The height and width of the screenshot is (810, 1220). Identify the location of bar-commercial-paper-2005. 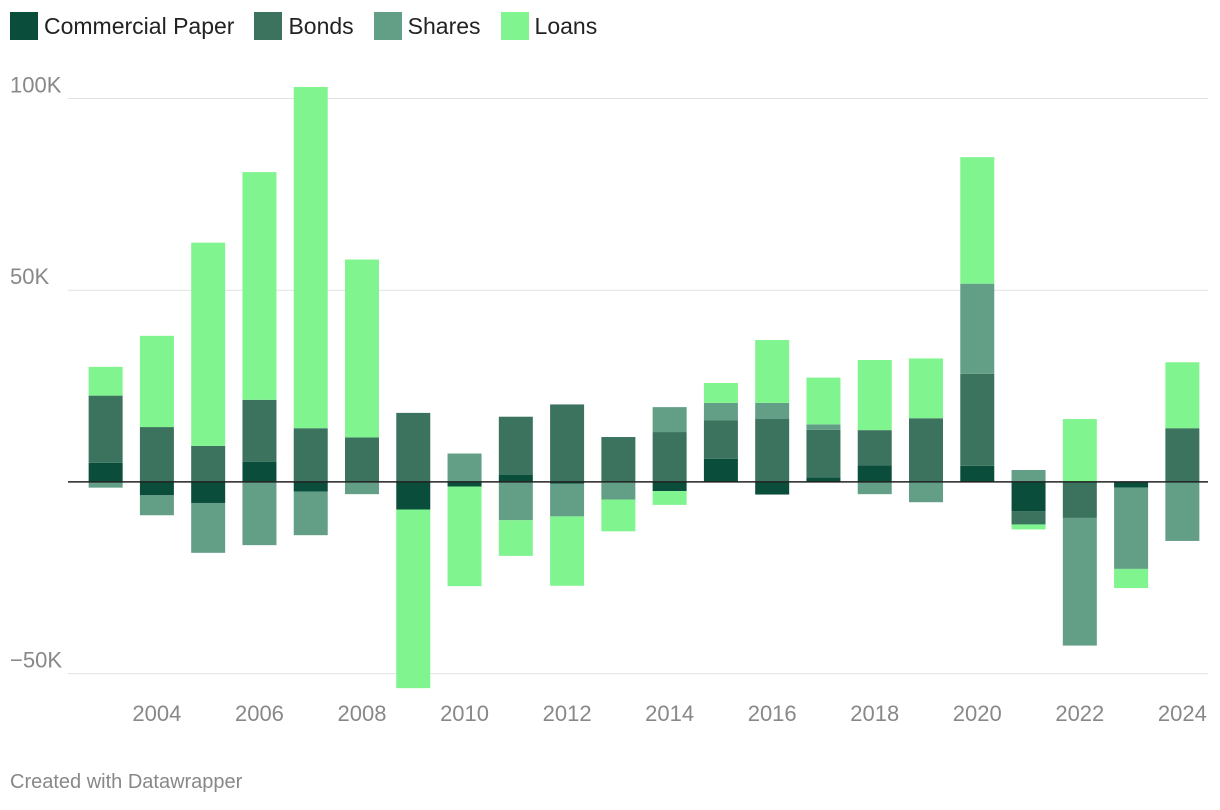
(208, 492).